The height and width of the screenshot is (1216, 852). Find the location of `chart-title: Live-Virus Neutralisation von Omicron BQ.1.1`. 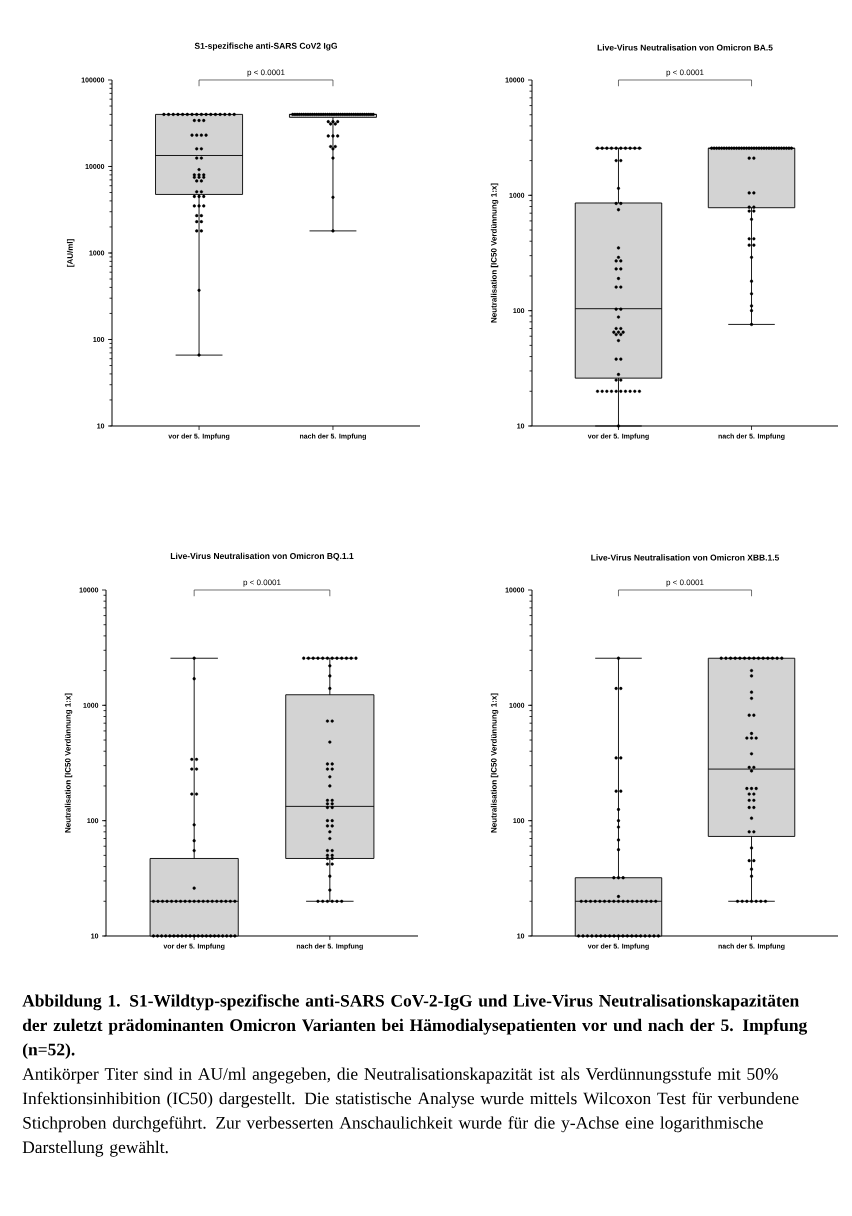

chart-title: Live-Virus Neutralisation von Omicron BQ.1.1 is located at coordinates (262, 556).